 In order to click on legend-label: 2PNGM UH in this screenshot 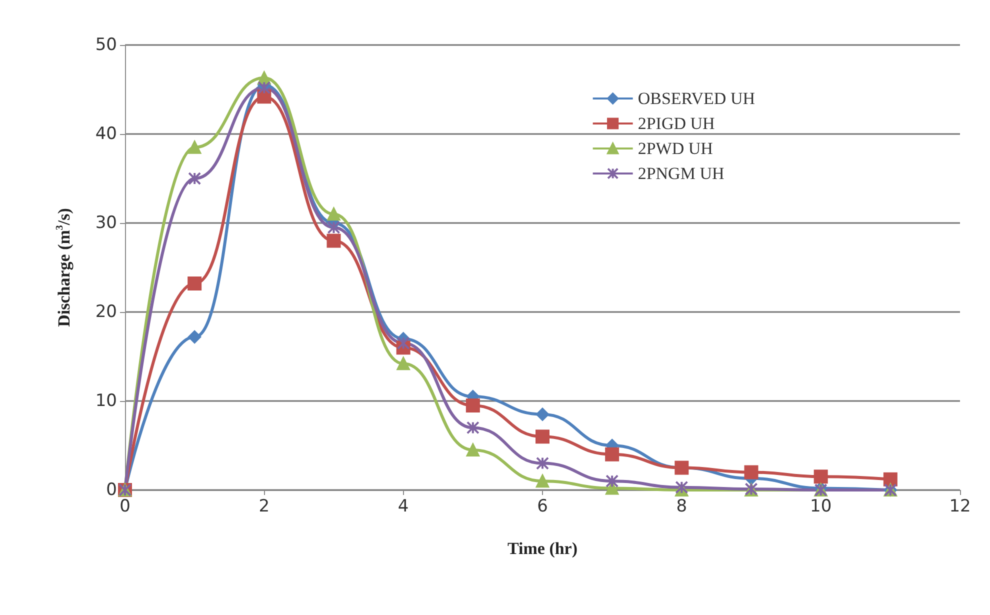, I will do `click(681, 173)`.